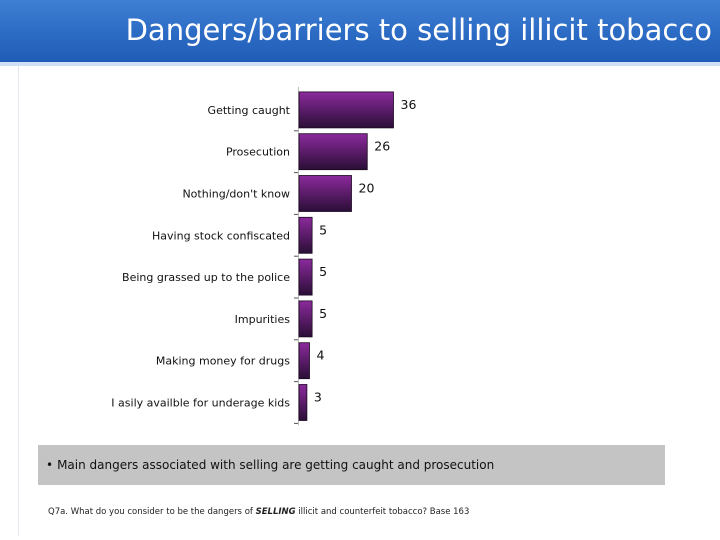 This screenshot has width=720, height=540. What do you see at coordinates (409, 104) in the screenshot?
I see `value-label: 36` at bounding box center [409, 104].